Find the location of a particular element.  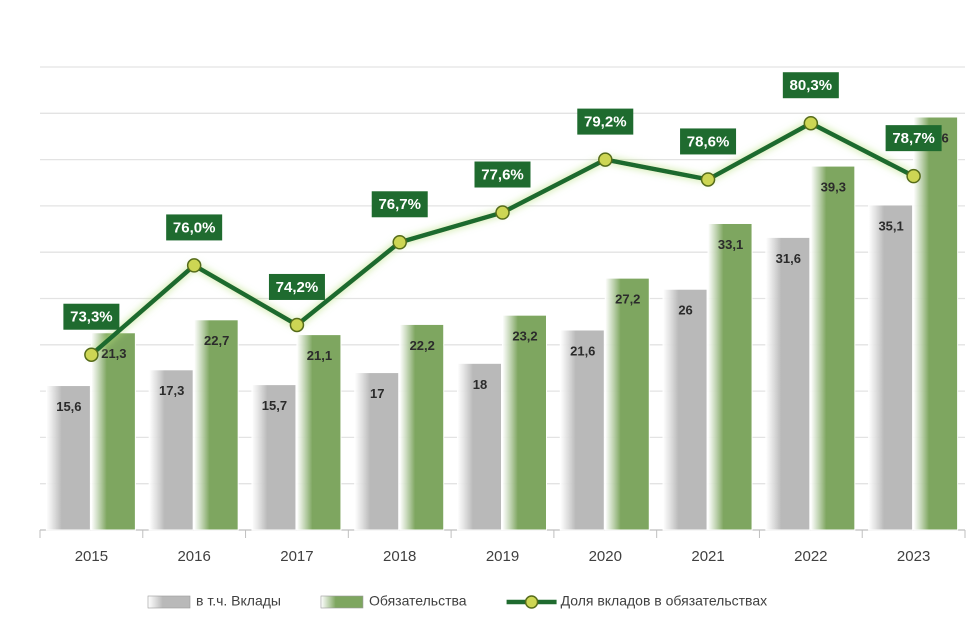

data-label: 76,7% is located at coordinates (399, 204).